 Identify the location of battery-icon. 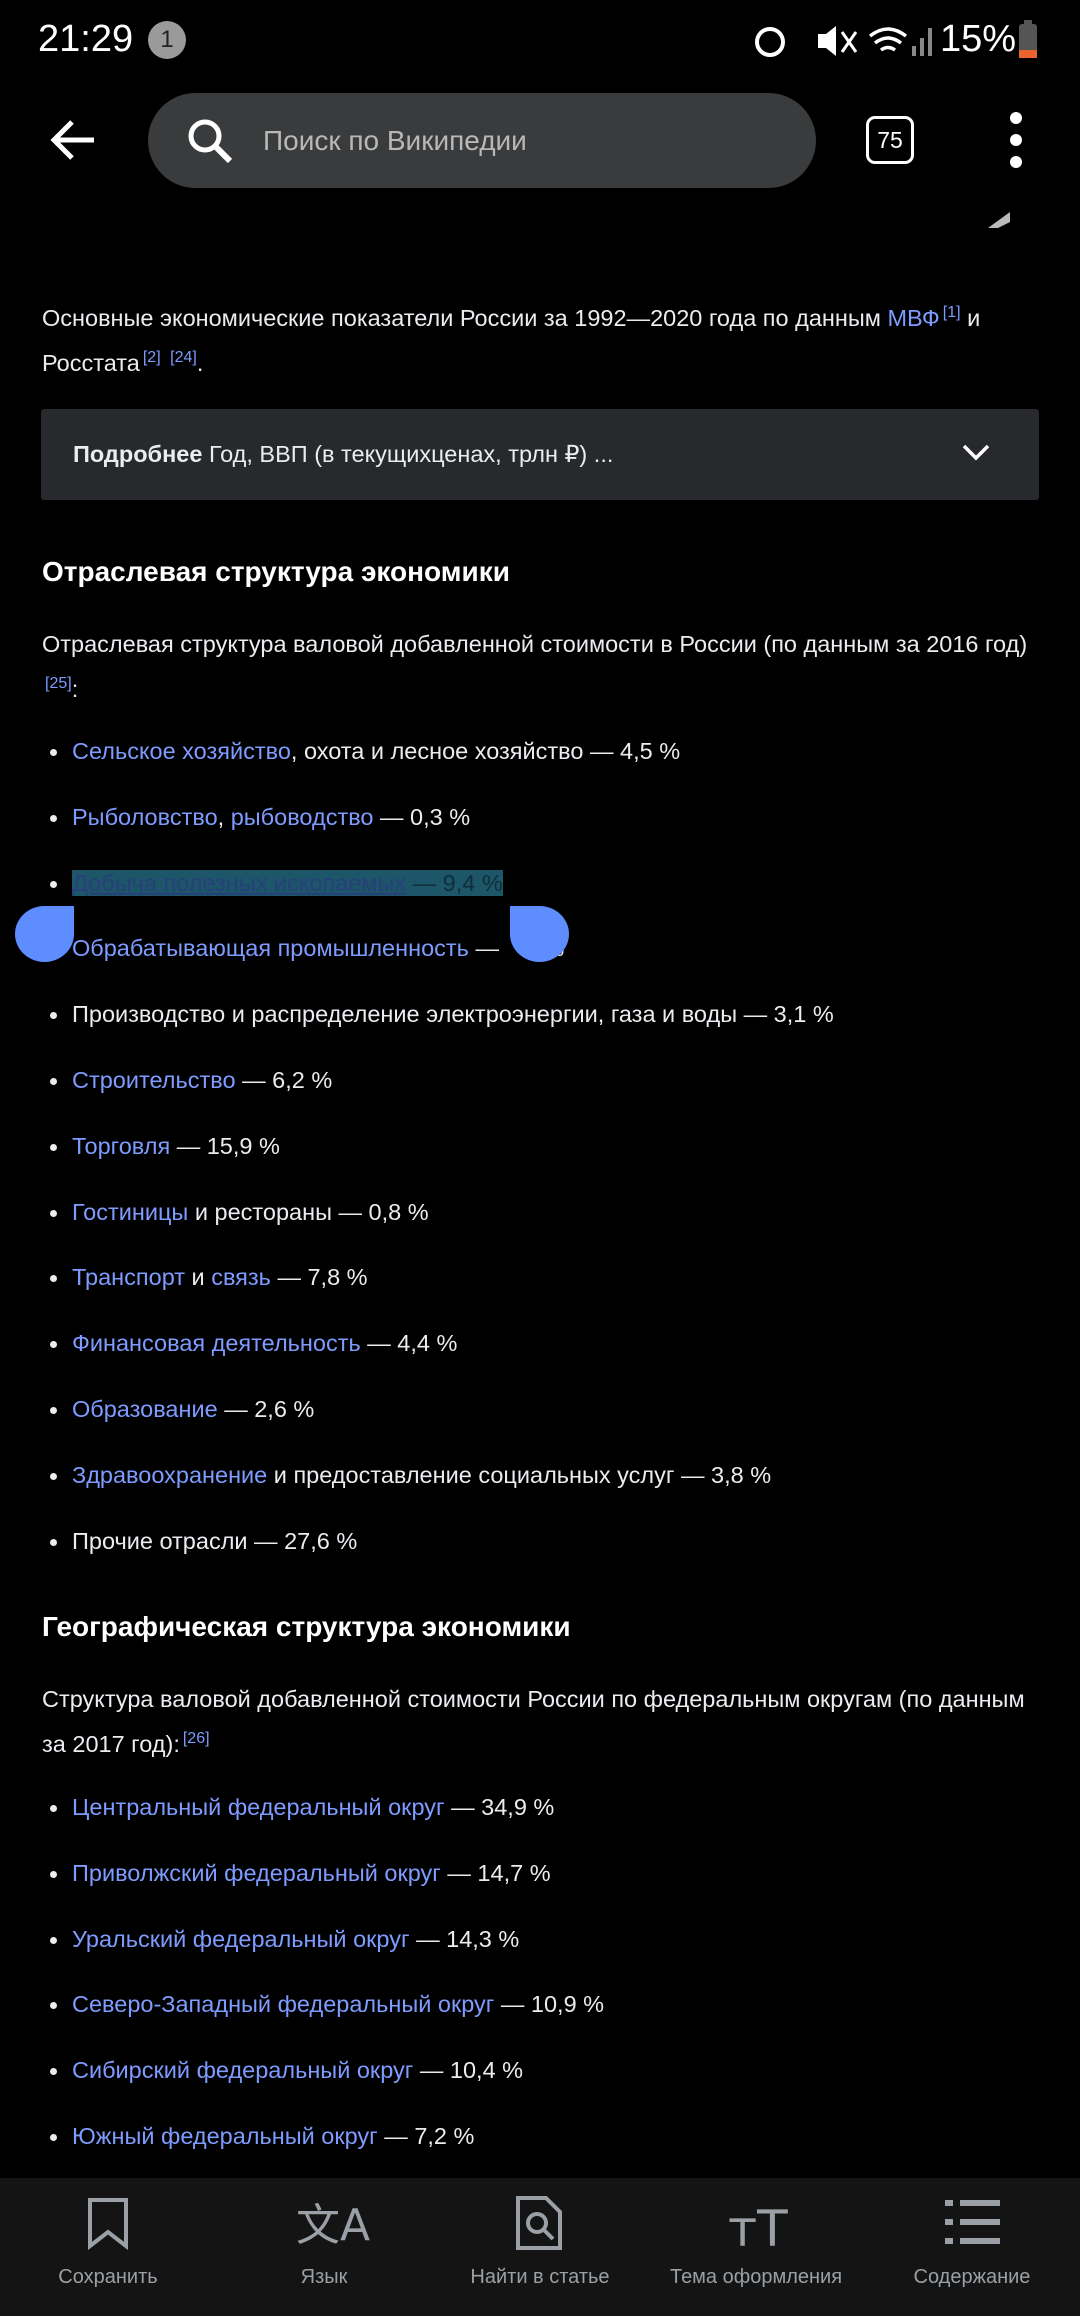
(1028, 39).